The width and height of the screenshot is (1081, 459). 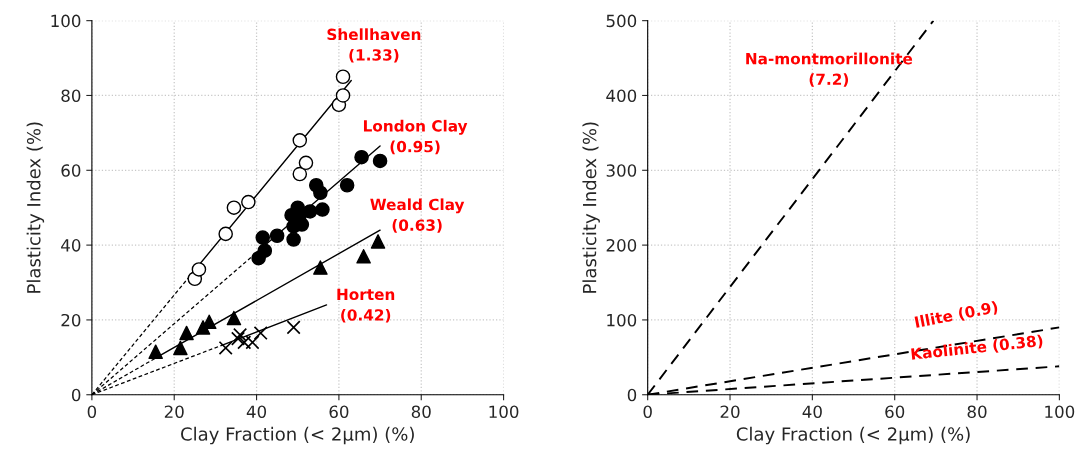 I want to click on y-tick-label: 400, so click(x=621, y=96).